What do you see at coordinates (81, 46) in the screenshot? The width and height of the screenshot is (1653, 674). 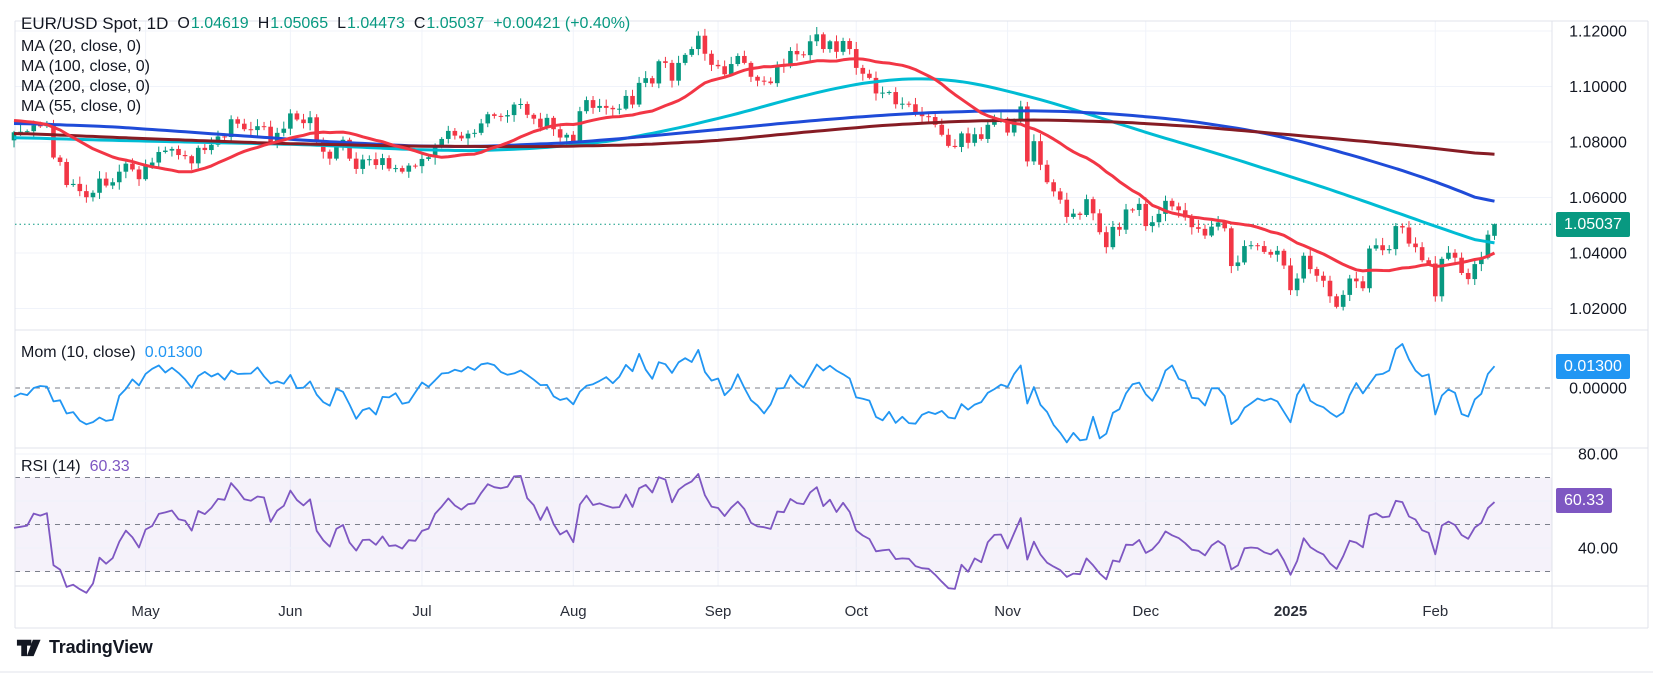 I see `legend-ma20: MA (20, close, 0)` at bounding box center [81, 46].